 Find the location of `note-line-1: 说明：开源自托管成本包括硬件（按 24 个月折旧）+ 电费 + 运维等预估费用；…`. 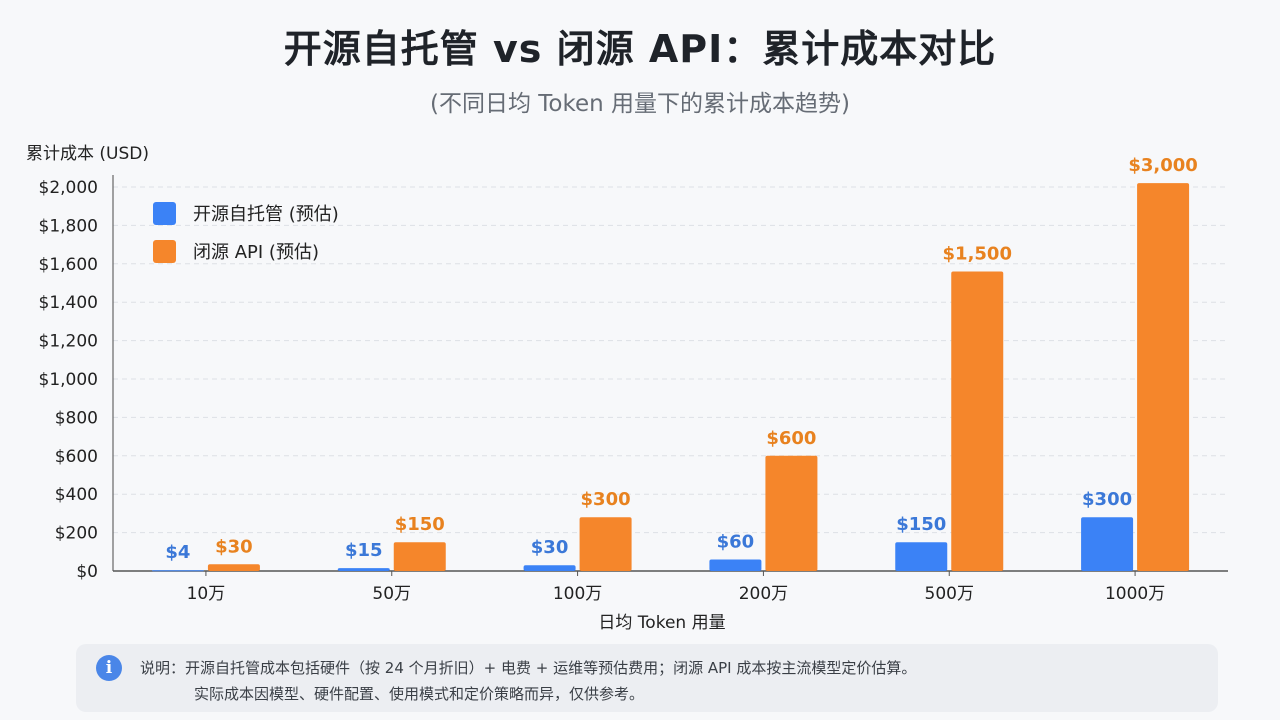

note-line-1: 说明：开源自托管成本包括硬件（按 24 个月折旧）+ 电费 + 运维等预估费用；… is located at coordinates (528, 668).